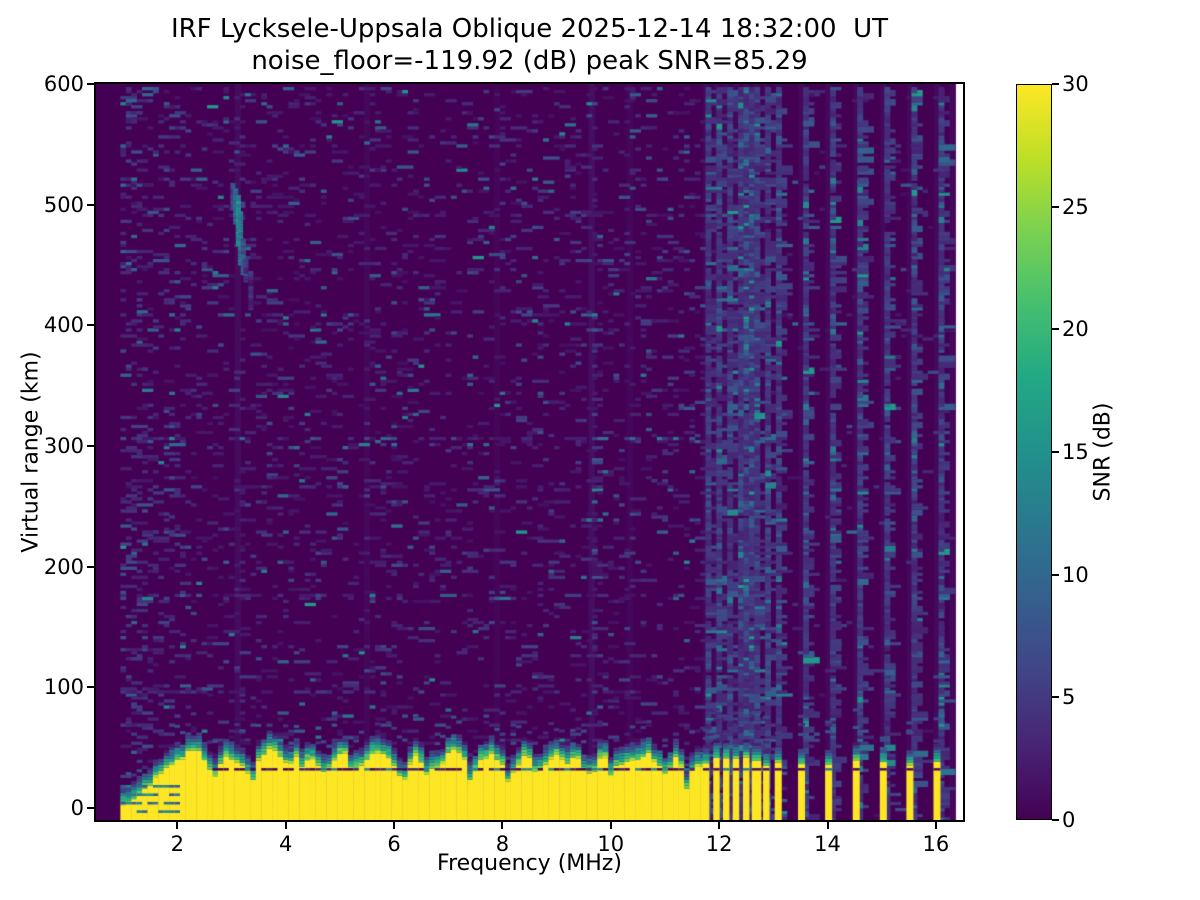 The image size is (1200, 900). What do you see at coordinates (611, 844) in the screenshot?
I see `x-tick-label: 10` at bounding box center [611, 844].